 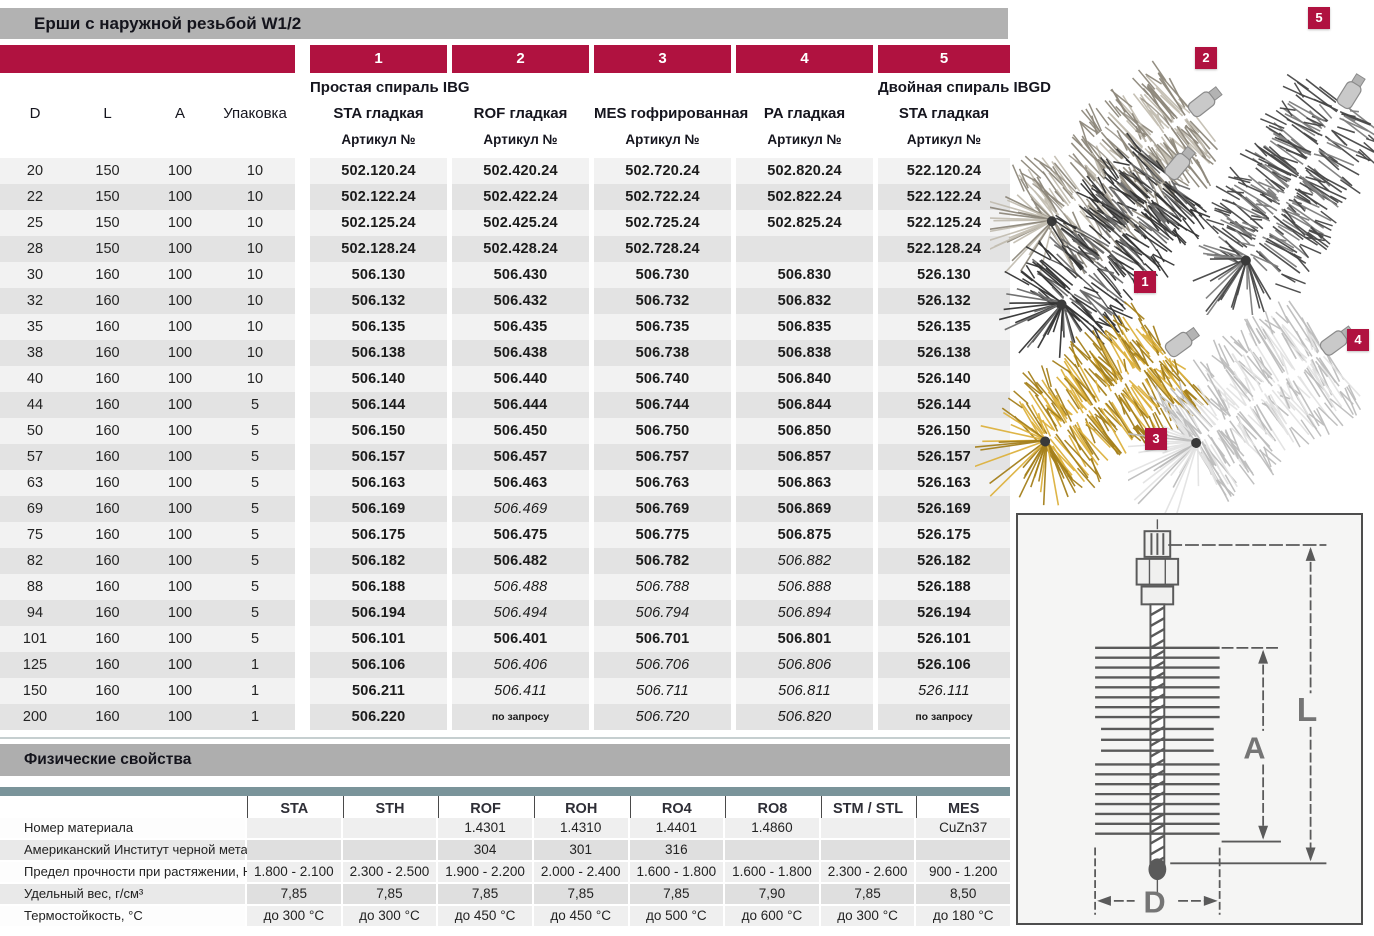 What do you see at coordinates (1106, 169) in the screenshot?
I see `brush-photo-2-light-steel` at bounding box center [1106, 169].